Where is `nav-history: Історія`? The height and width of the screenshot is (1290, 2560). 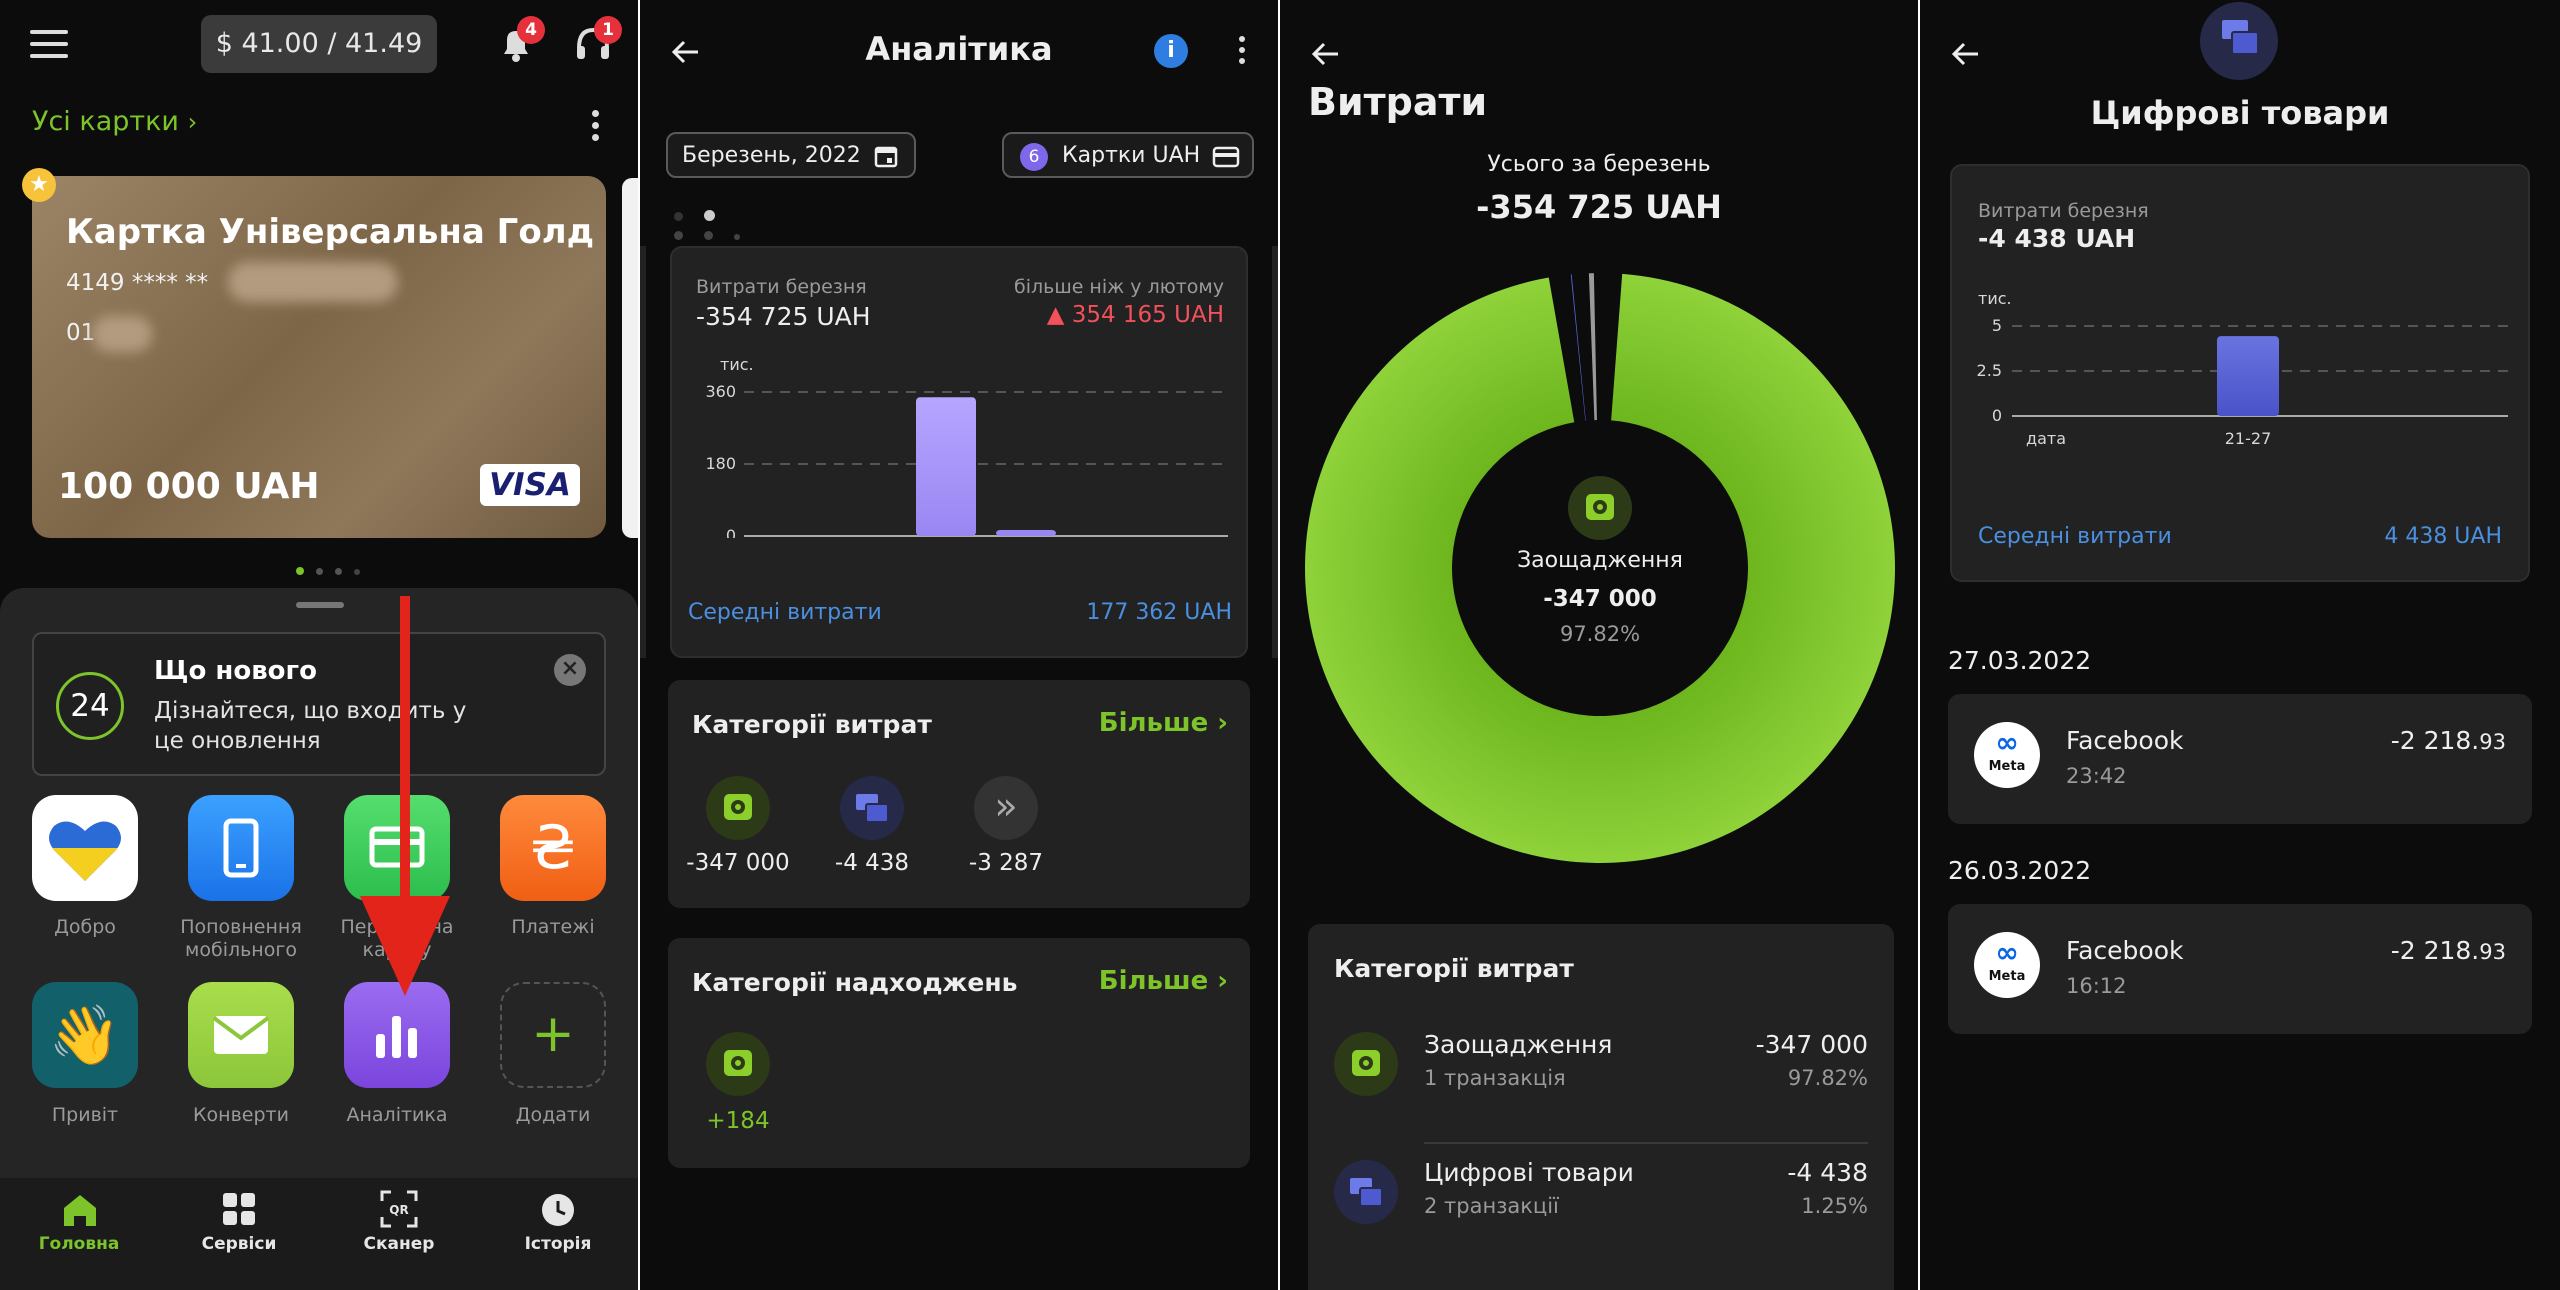 nav-history: Історія is located at coordinates (558, 1244).